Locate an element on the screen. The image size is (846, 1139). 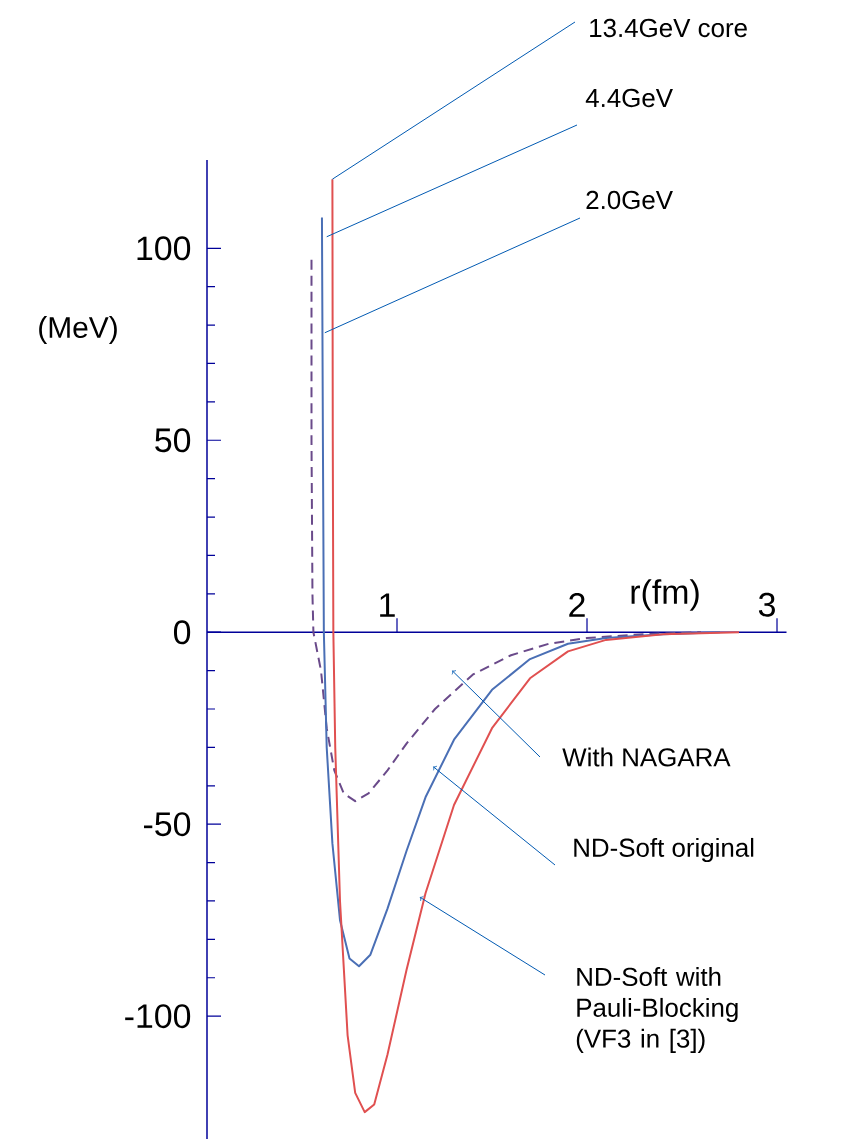
annotation: ND-Soft with Pauli-Blocking (VF3 in [3]) is located at coordinates (657, 1010).